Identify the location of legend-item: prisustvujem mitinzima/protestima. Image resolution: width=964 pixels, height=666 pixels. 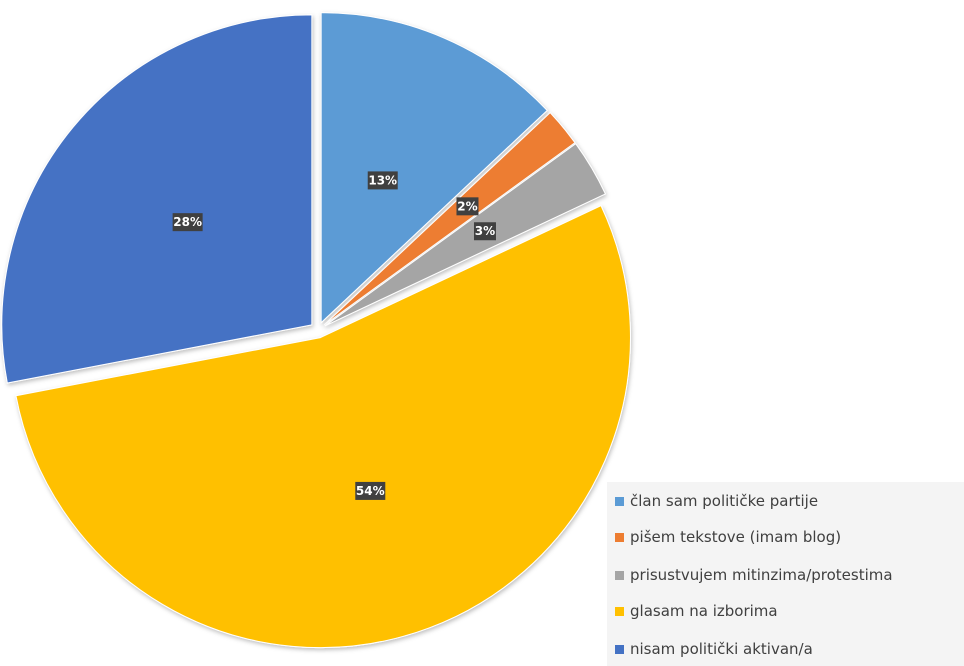
(754, 575).